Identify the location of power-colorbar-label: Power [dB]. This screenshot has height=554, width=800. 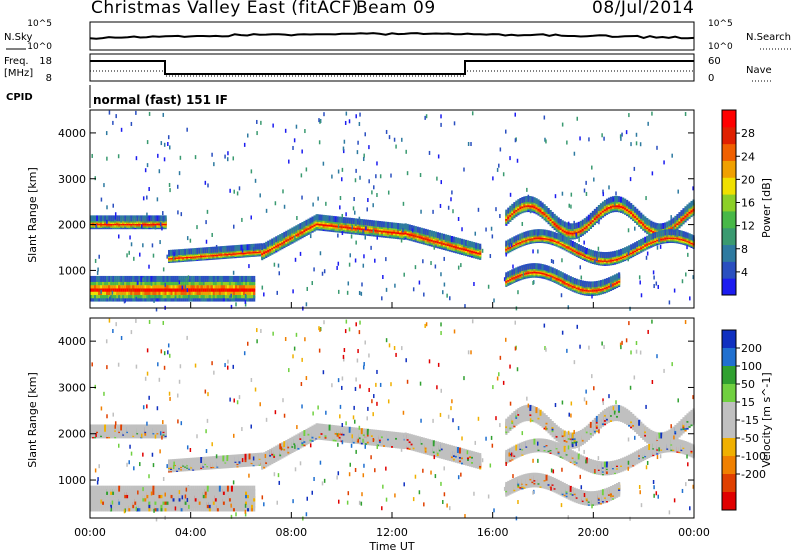
(766, 208).